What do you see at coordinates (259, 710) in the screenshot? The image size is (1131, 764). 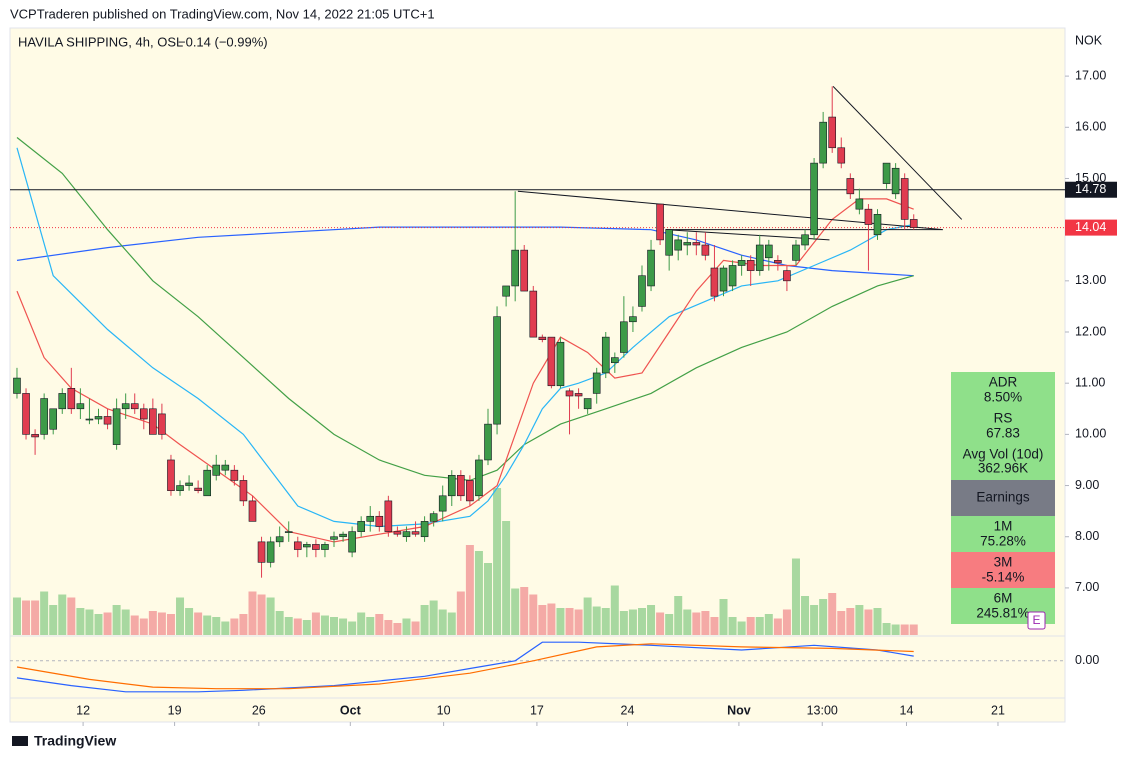 I see `x-tick-label: 26` at bounding box center [259, 710].